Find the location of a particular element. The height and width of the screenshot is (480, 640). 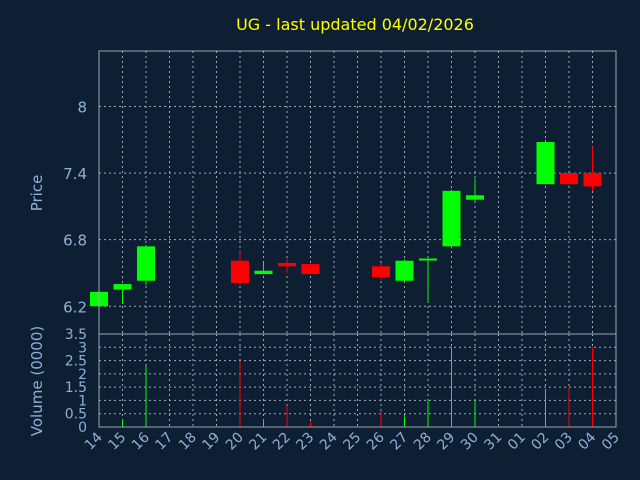

price-tick-label: 7.4 is located at coordinates (75, 174).